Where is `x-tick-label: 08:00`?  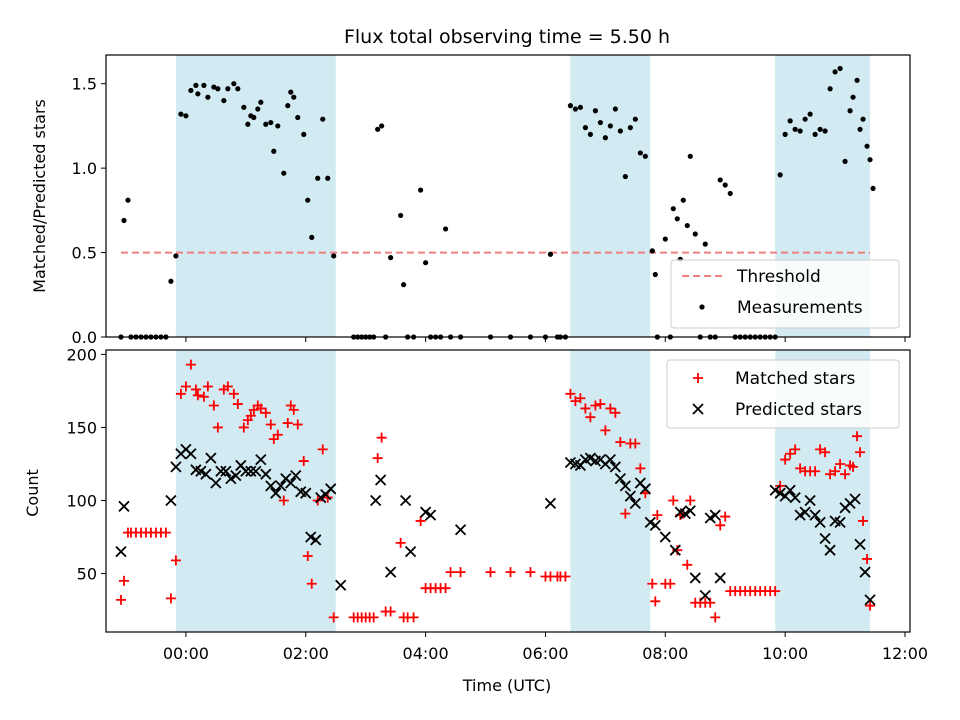
x-tick-label: 08:00 is located at coordinates (665, 653).